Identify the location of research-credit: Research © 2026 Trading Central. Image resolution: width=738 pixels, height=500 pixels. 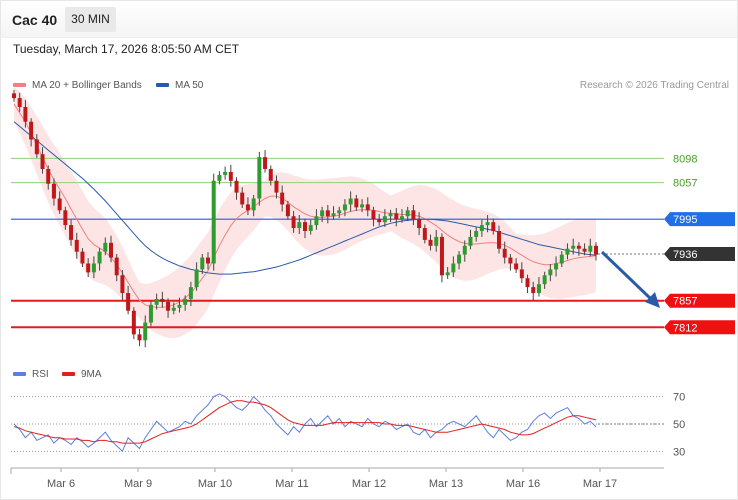
(654, 85).